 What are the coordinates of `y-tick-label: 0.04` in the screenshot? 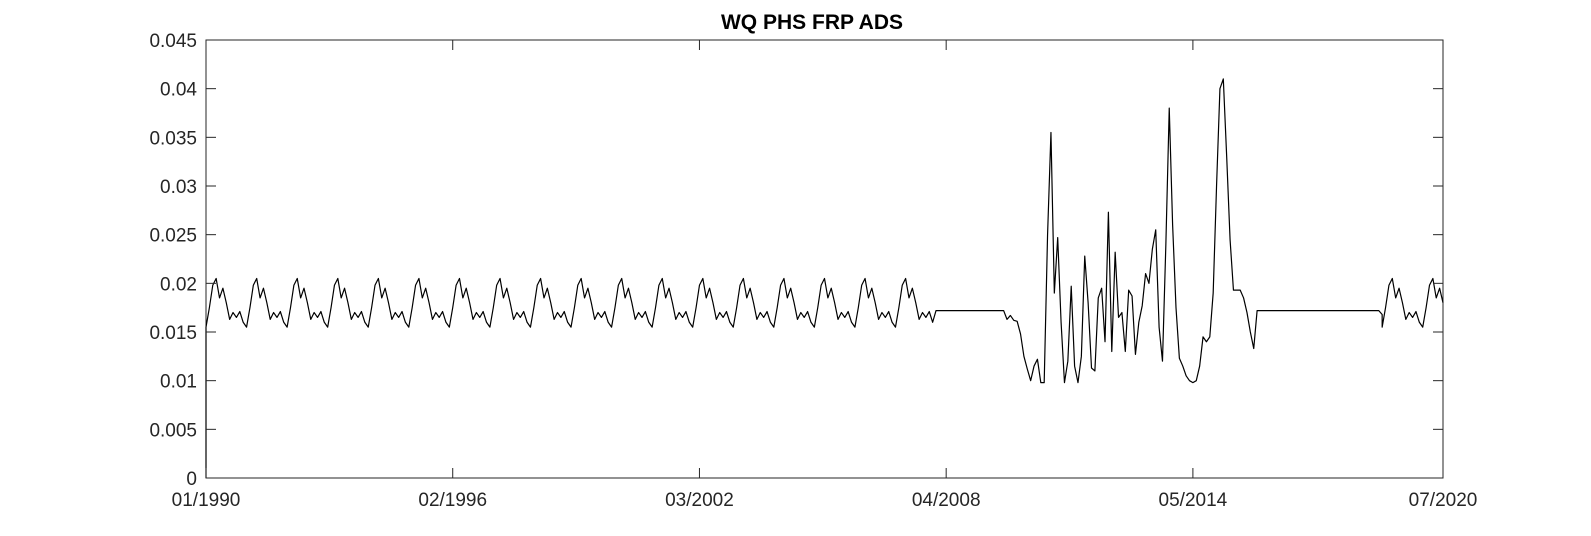 It's located at (178, 90).